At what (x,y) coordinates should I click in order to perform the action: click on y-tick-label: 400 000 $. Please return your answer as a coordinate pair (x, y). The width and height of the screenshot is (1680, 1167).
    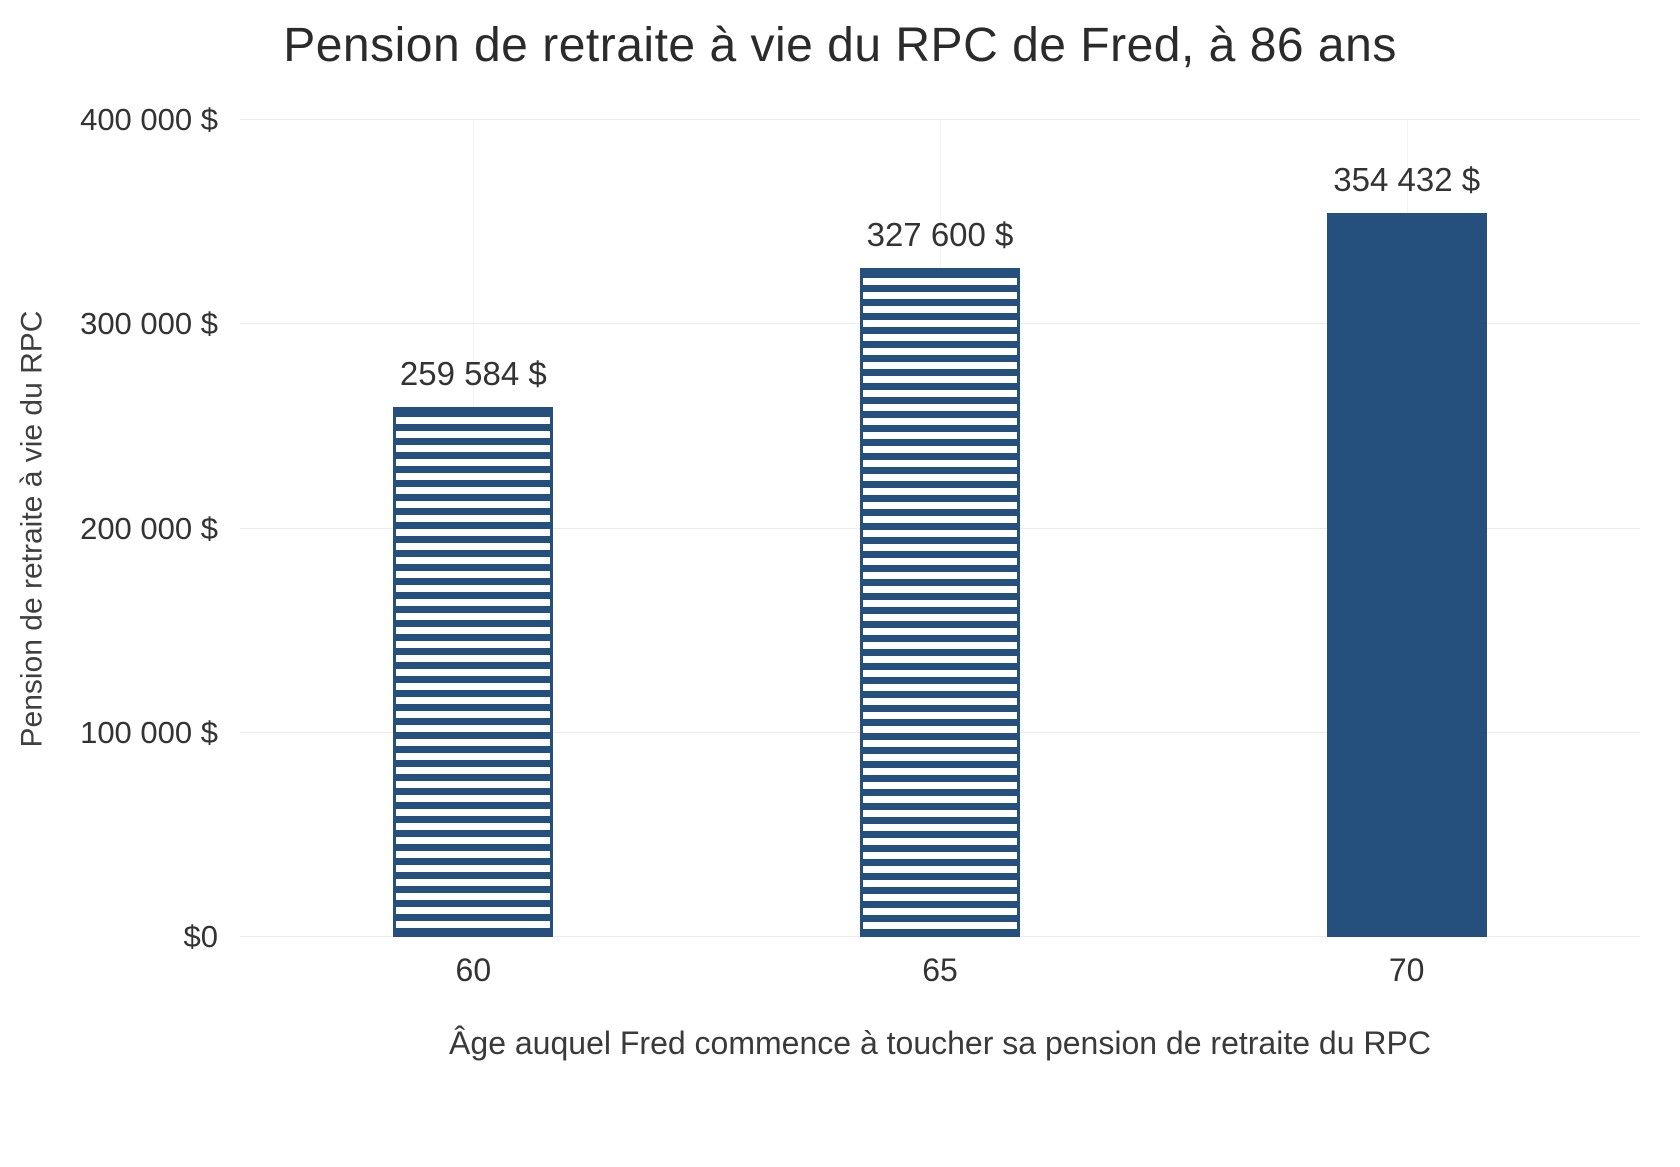
    Looking at the image, I should click on (149, 119).